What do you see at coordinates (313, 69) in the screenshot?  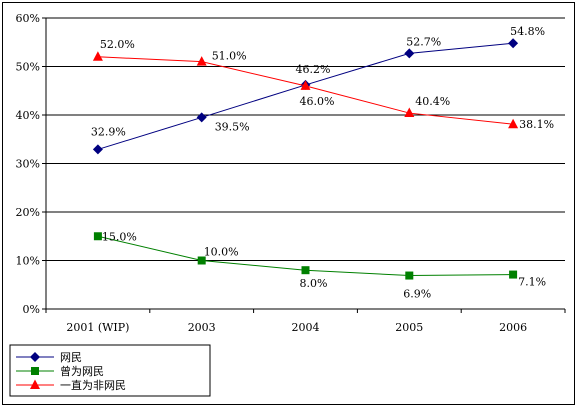 I see `data-label: 46.2%` at bounding box center [313, 69].